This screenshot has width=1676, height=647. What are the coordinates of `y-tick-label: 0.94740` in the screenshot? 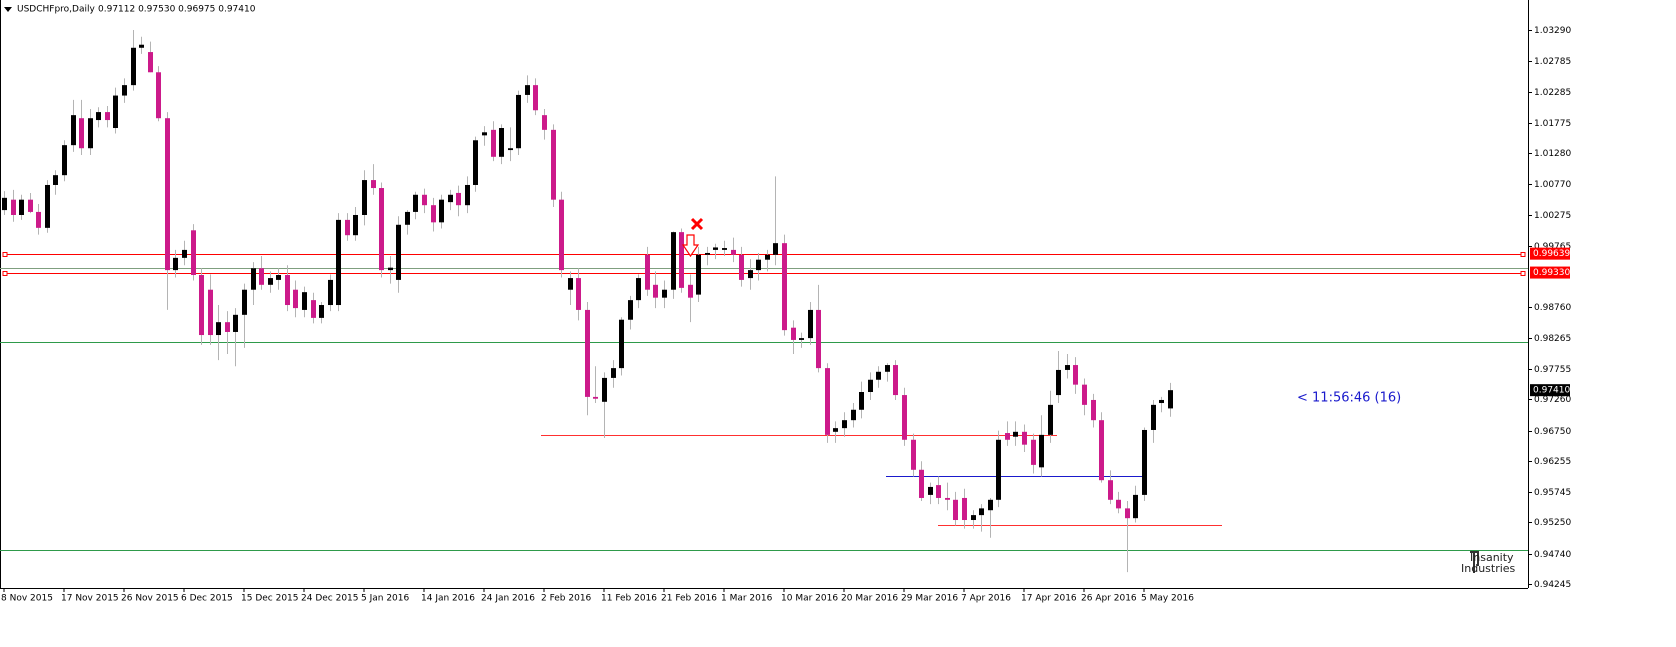 It's located at (1552, 555).